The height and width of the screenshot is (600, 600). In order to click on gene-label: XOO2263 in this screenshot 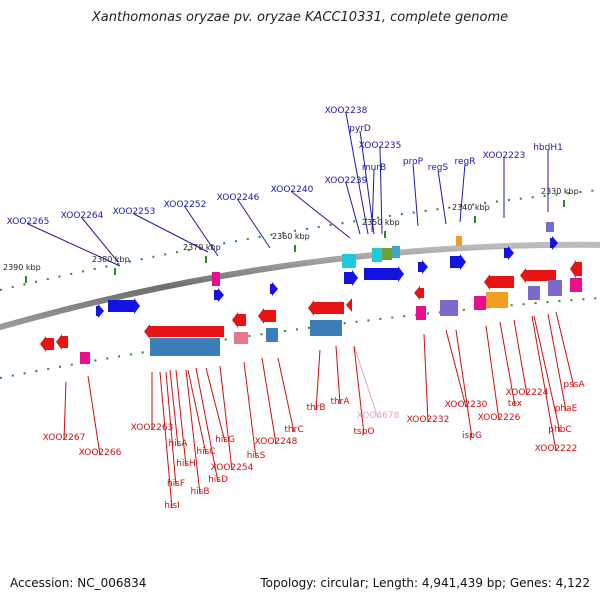, I will do `click(152, 428)`.